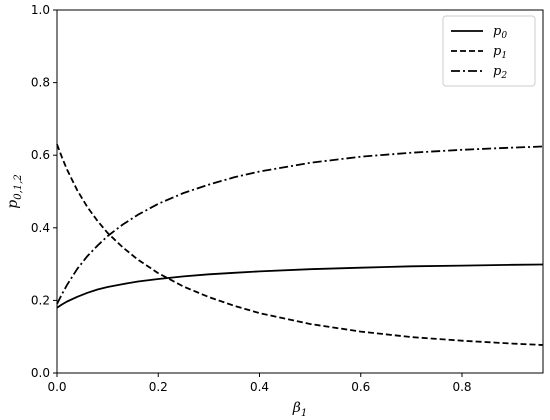 This screenshot has width=550, height=420. What do you see at coordinates (500, 72) in the screenshot?
I see `legend-entry-p2: p2` at bounding box center [500, 72].